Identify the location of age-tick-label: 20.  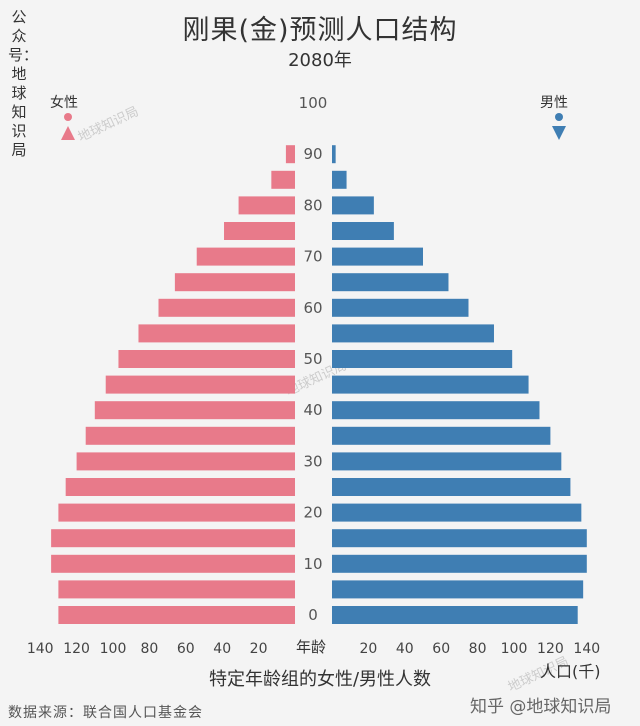
(312, 513).